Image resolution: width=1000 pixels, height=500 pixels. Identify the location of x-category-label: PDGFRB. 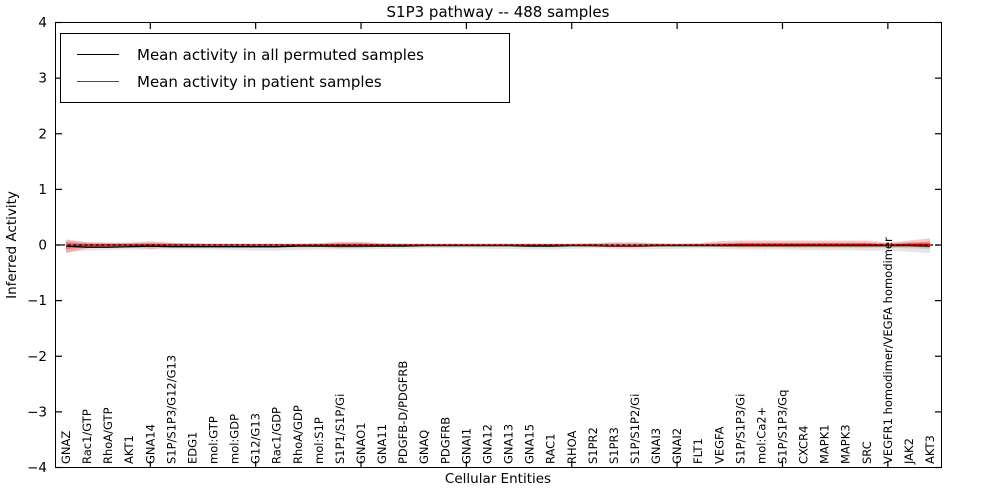
(445, 440).